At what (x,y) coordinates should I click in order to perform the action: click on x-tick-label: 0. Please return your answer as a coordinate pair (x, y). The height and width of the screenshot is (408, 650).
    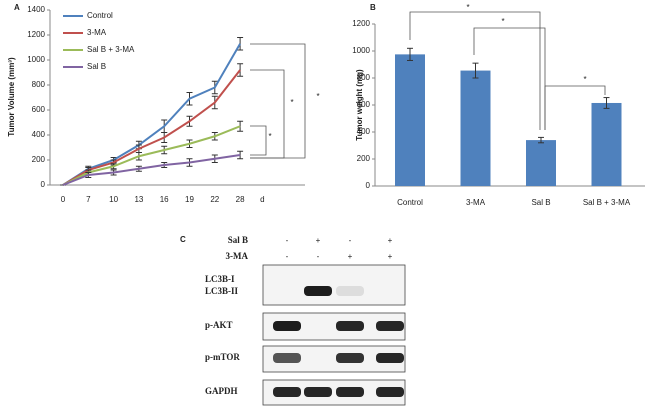
    Looking at the image, I should click on (63, 199).